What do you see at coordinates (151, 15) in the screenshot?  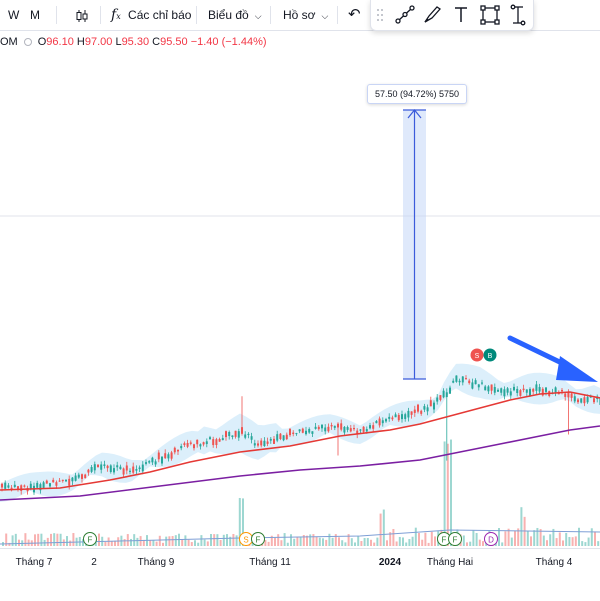 I see `indicators-button: fx Các chỉ báo` at bounding box center [151, 15].